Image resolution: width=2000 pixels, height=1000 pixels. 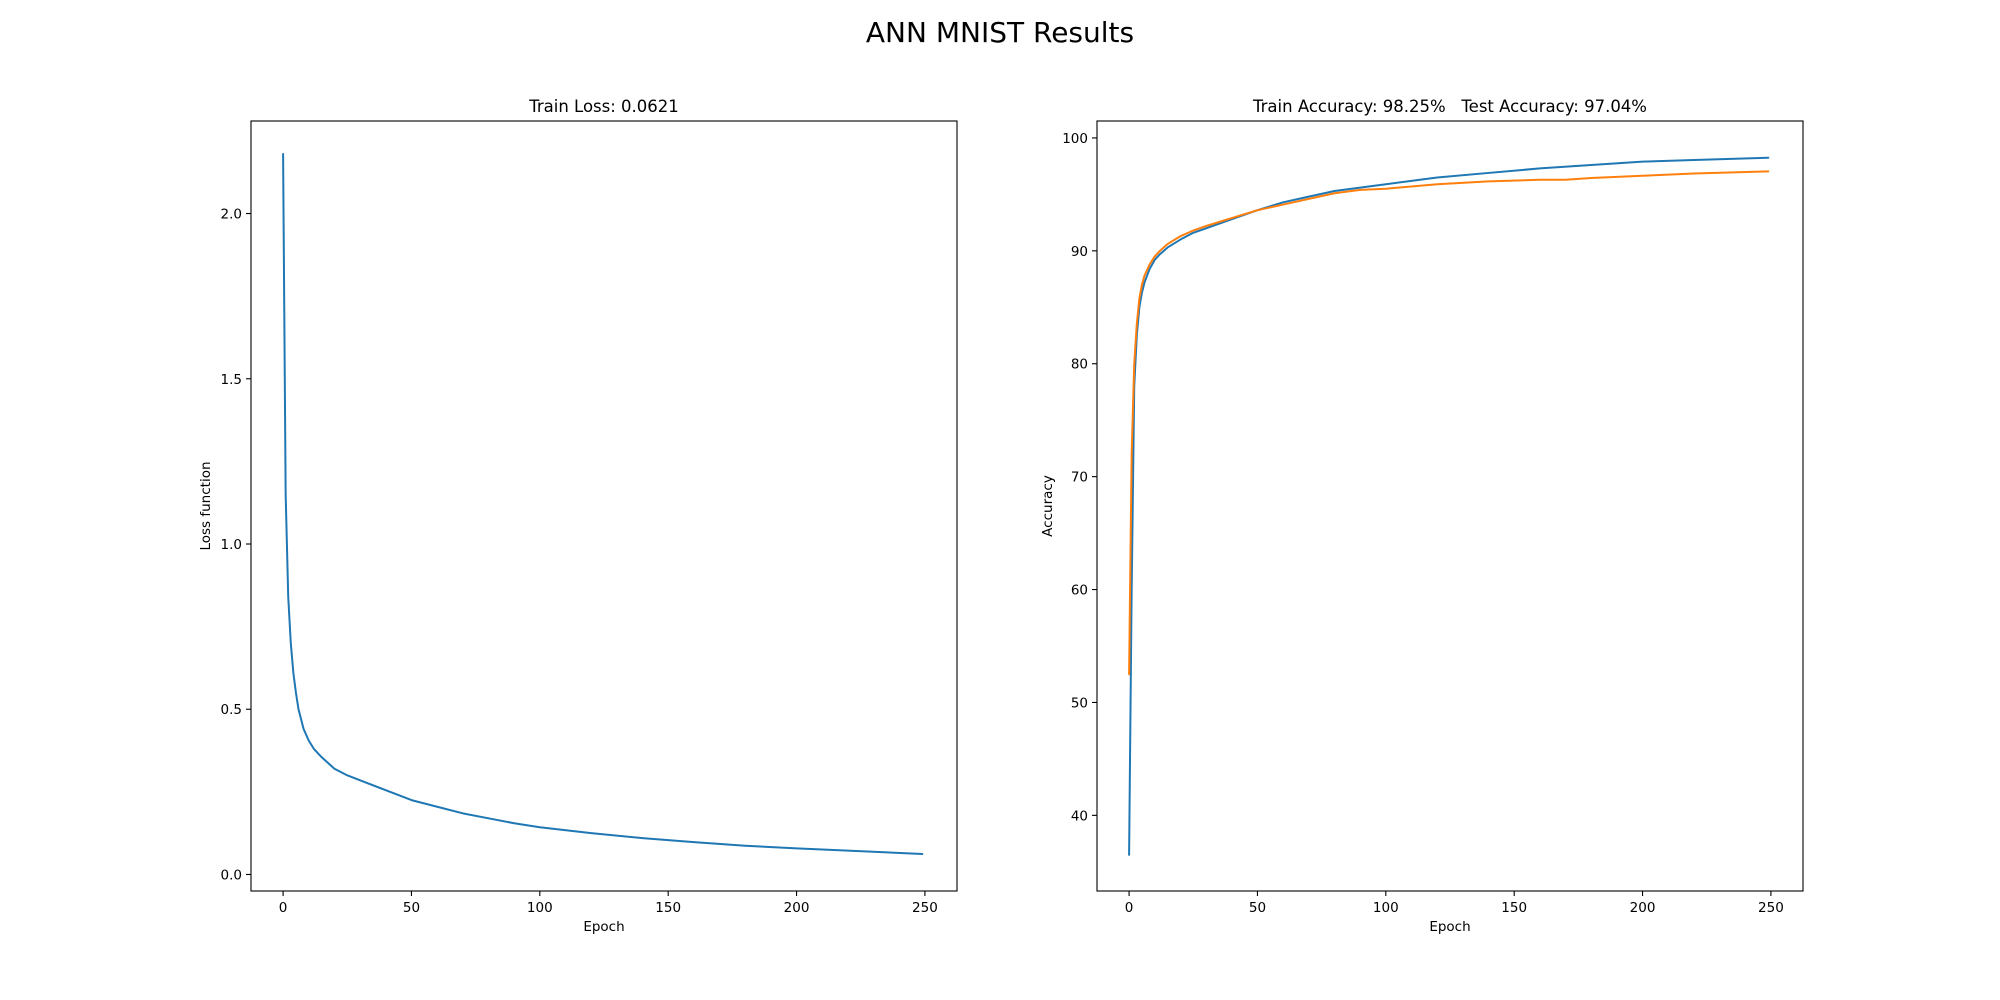 I want to click on accuracy-chart-xtick-label: 200, so click(x=1643, y=908).